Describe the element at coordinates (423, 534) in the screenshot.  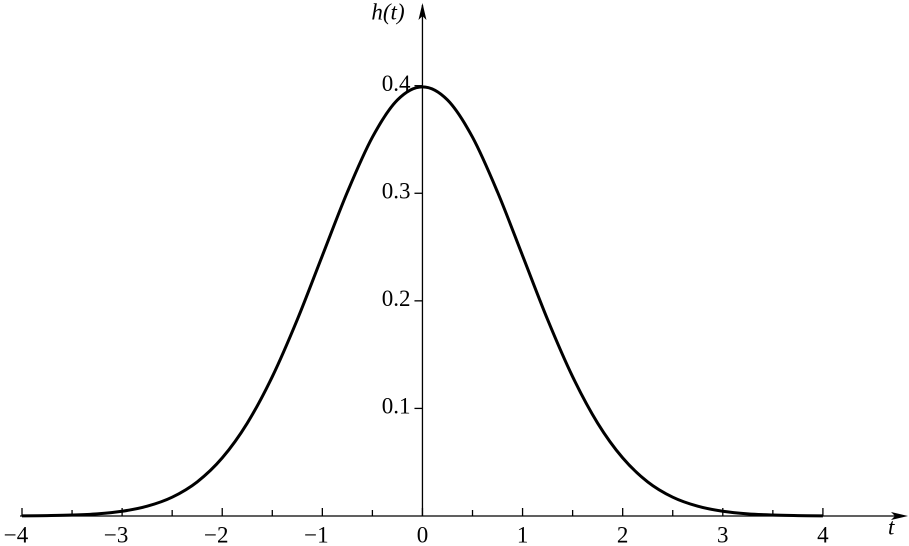
I see `x-tick-label: 0` at that location.